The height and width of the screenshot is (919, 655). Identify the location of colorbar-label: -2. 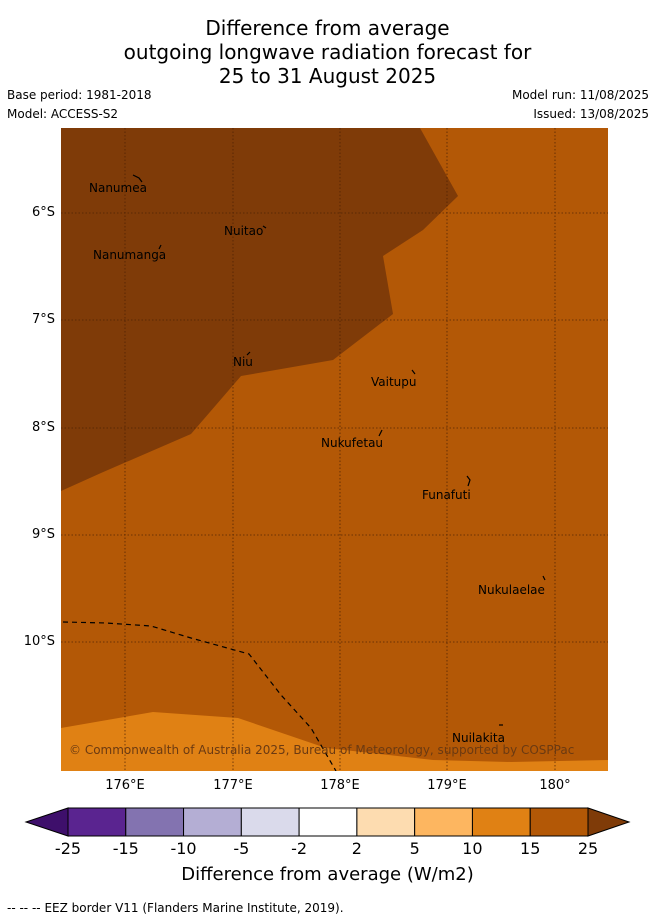
(299, 848).